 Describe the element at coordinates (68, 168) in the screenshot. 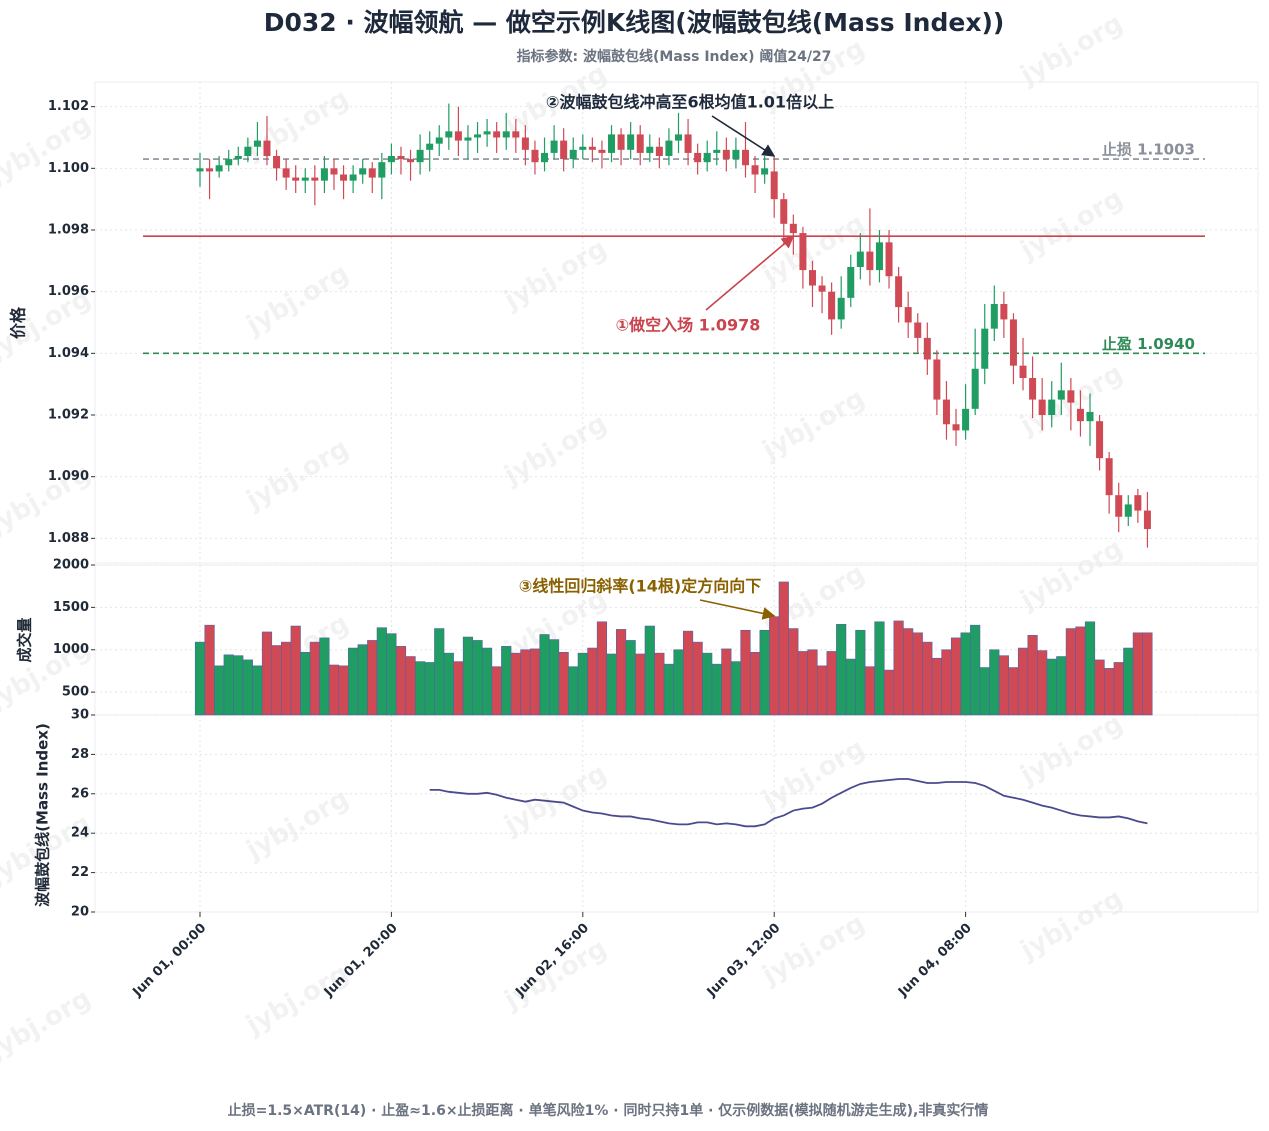

I see `y-tick-label: 1.100` at that location.